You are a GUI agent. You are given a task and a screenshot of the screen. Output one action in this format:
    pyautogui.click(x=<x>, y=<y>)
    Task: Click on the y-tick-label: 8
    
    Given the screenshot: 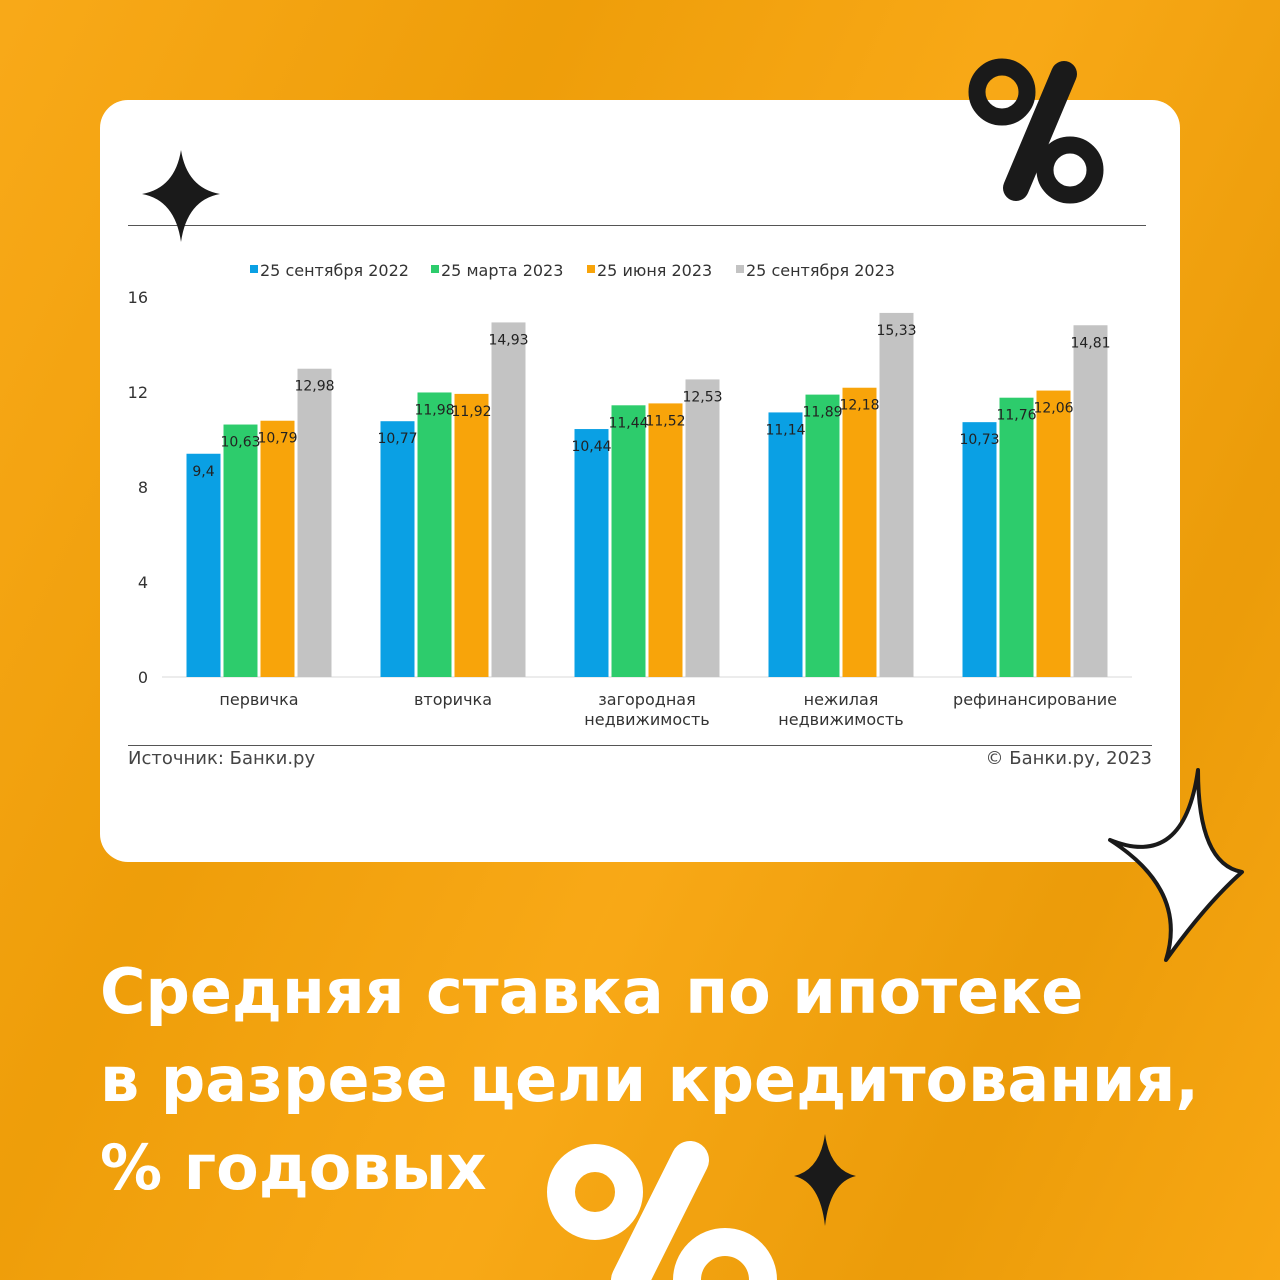 What is the action you would take?
    pyautogui.click(x=143, y=487)
    